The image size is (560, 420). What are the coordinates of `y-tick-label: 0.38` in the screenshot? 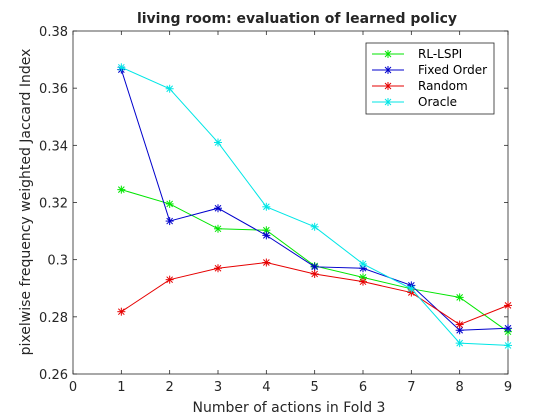 It's located at (53, 32).